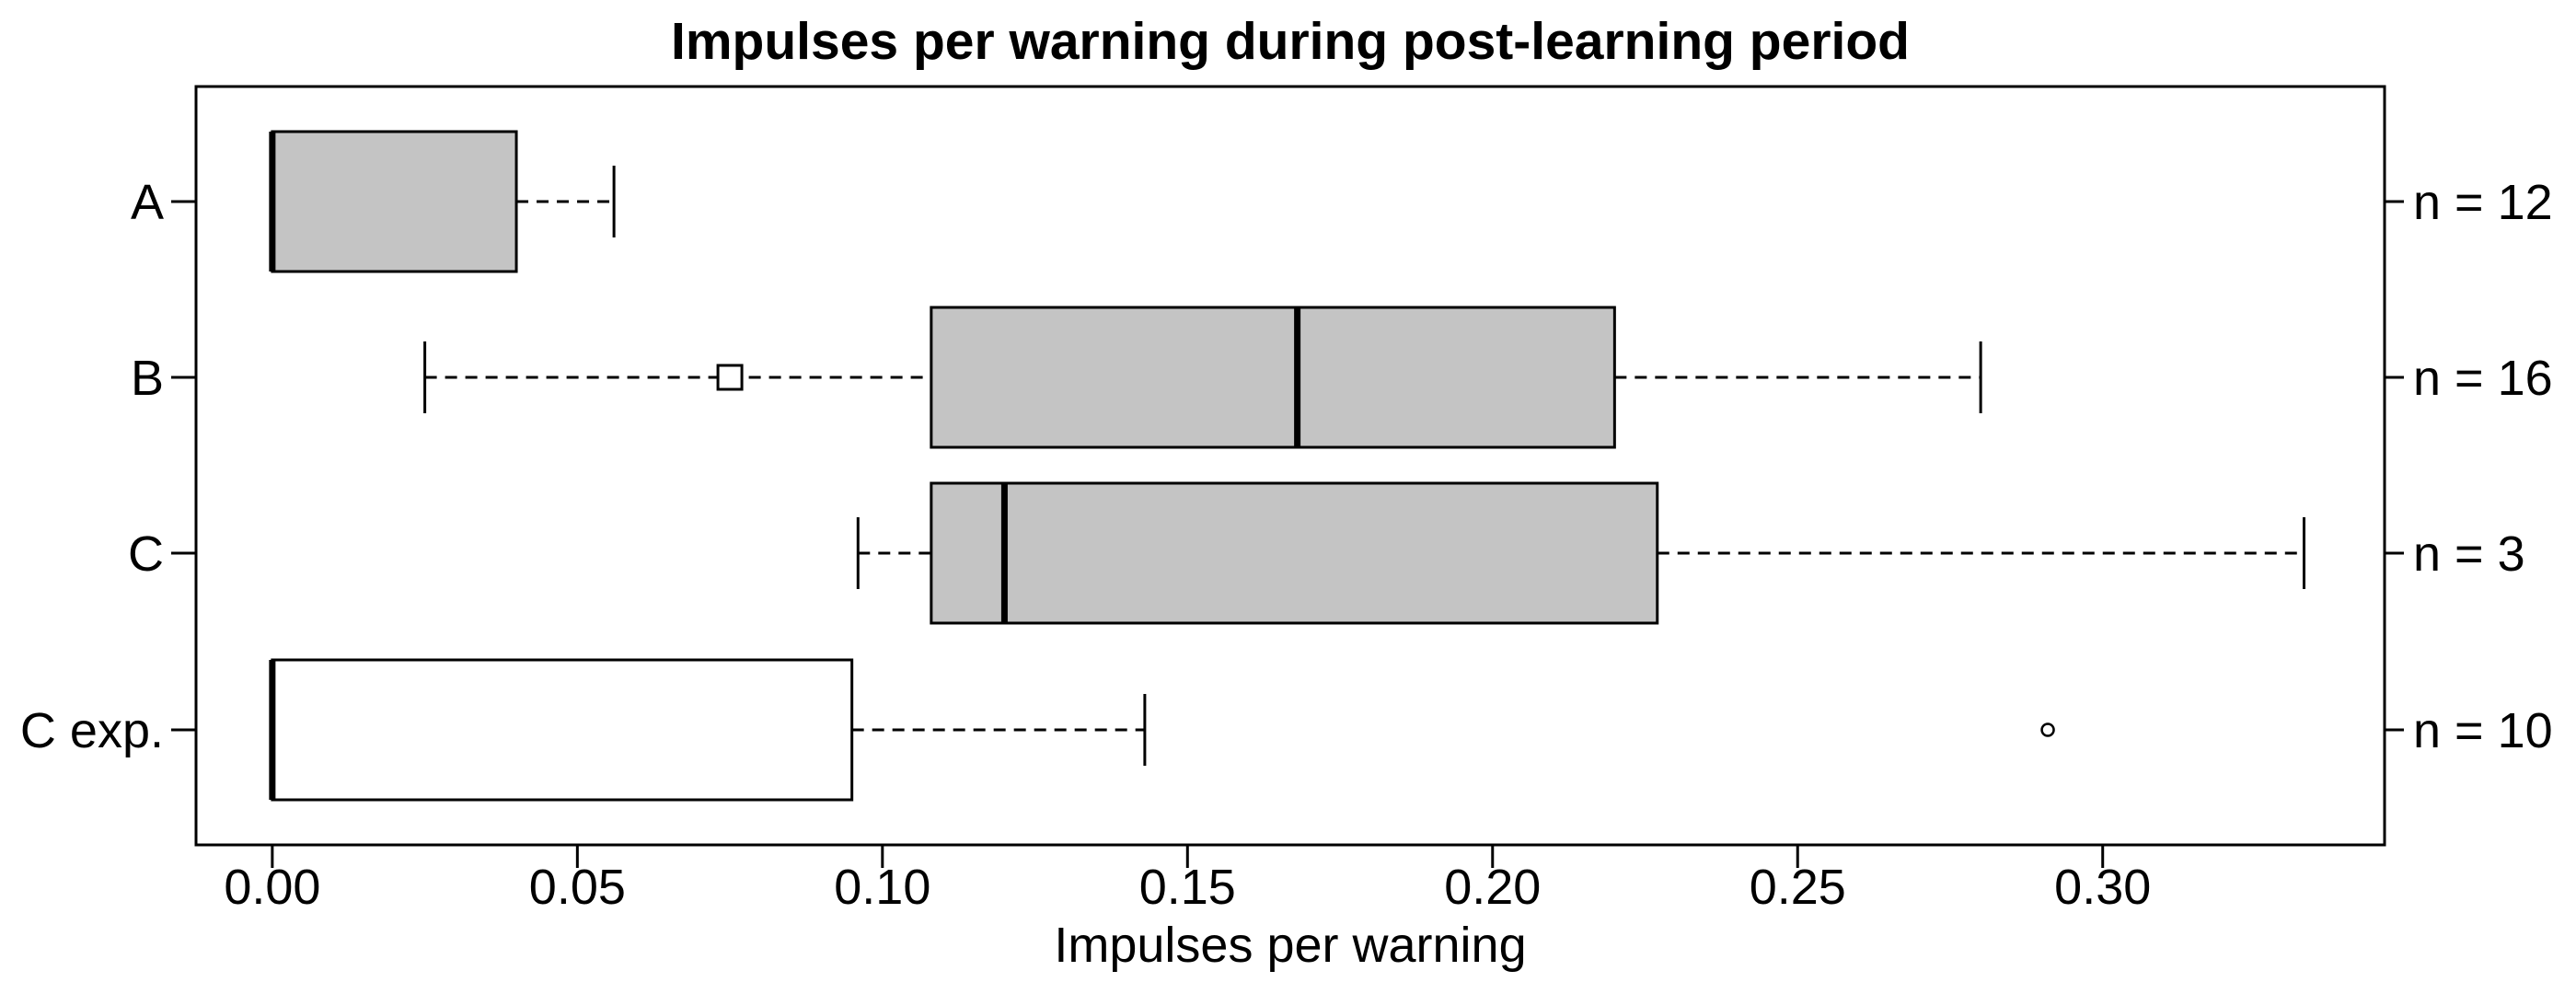  I want to click on outlier-point, so click(2048, 729).